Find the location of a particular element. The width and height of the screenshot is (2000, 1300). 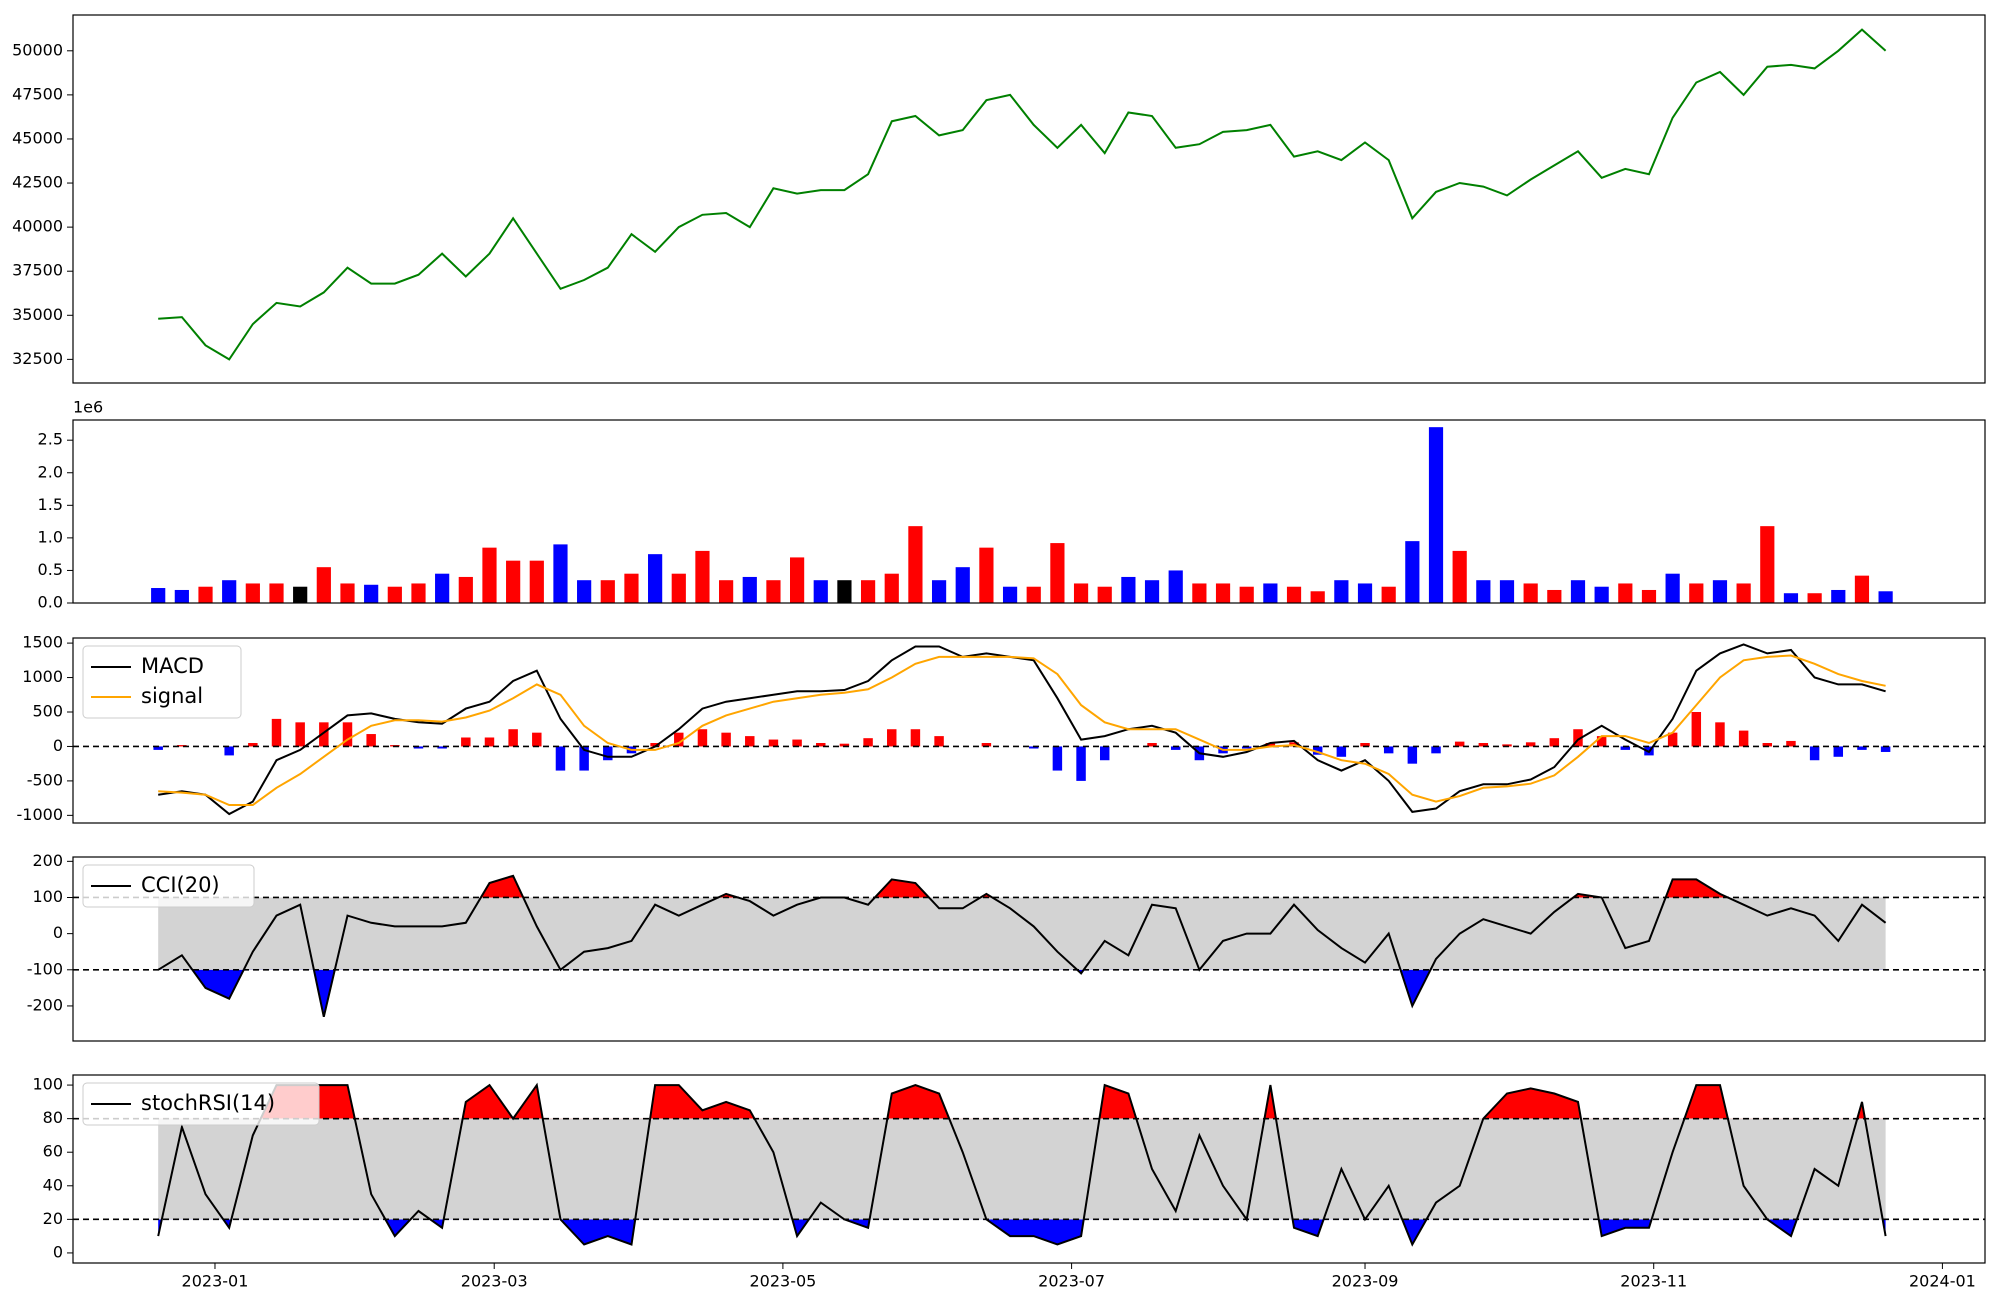

y-tick-label: 42500 is located at coordinates (37, 182).